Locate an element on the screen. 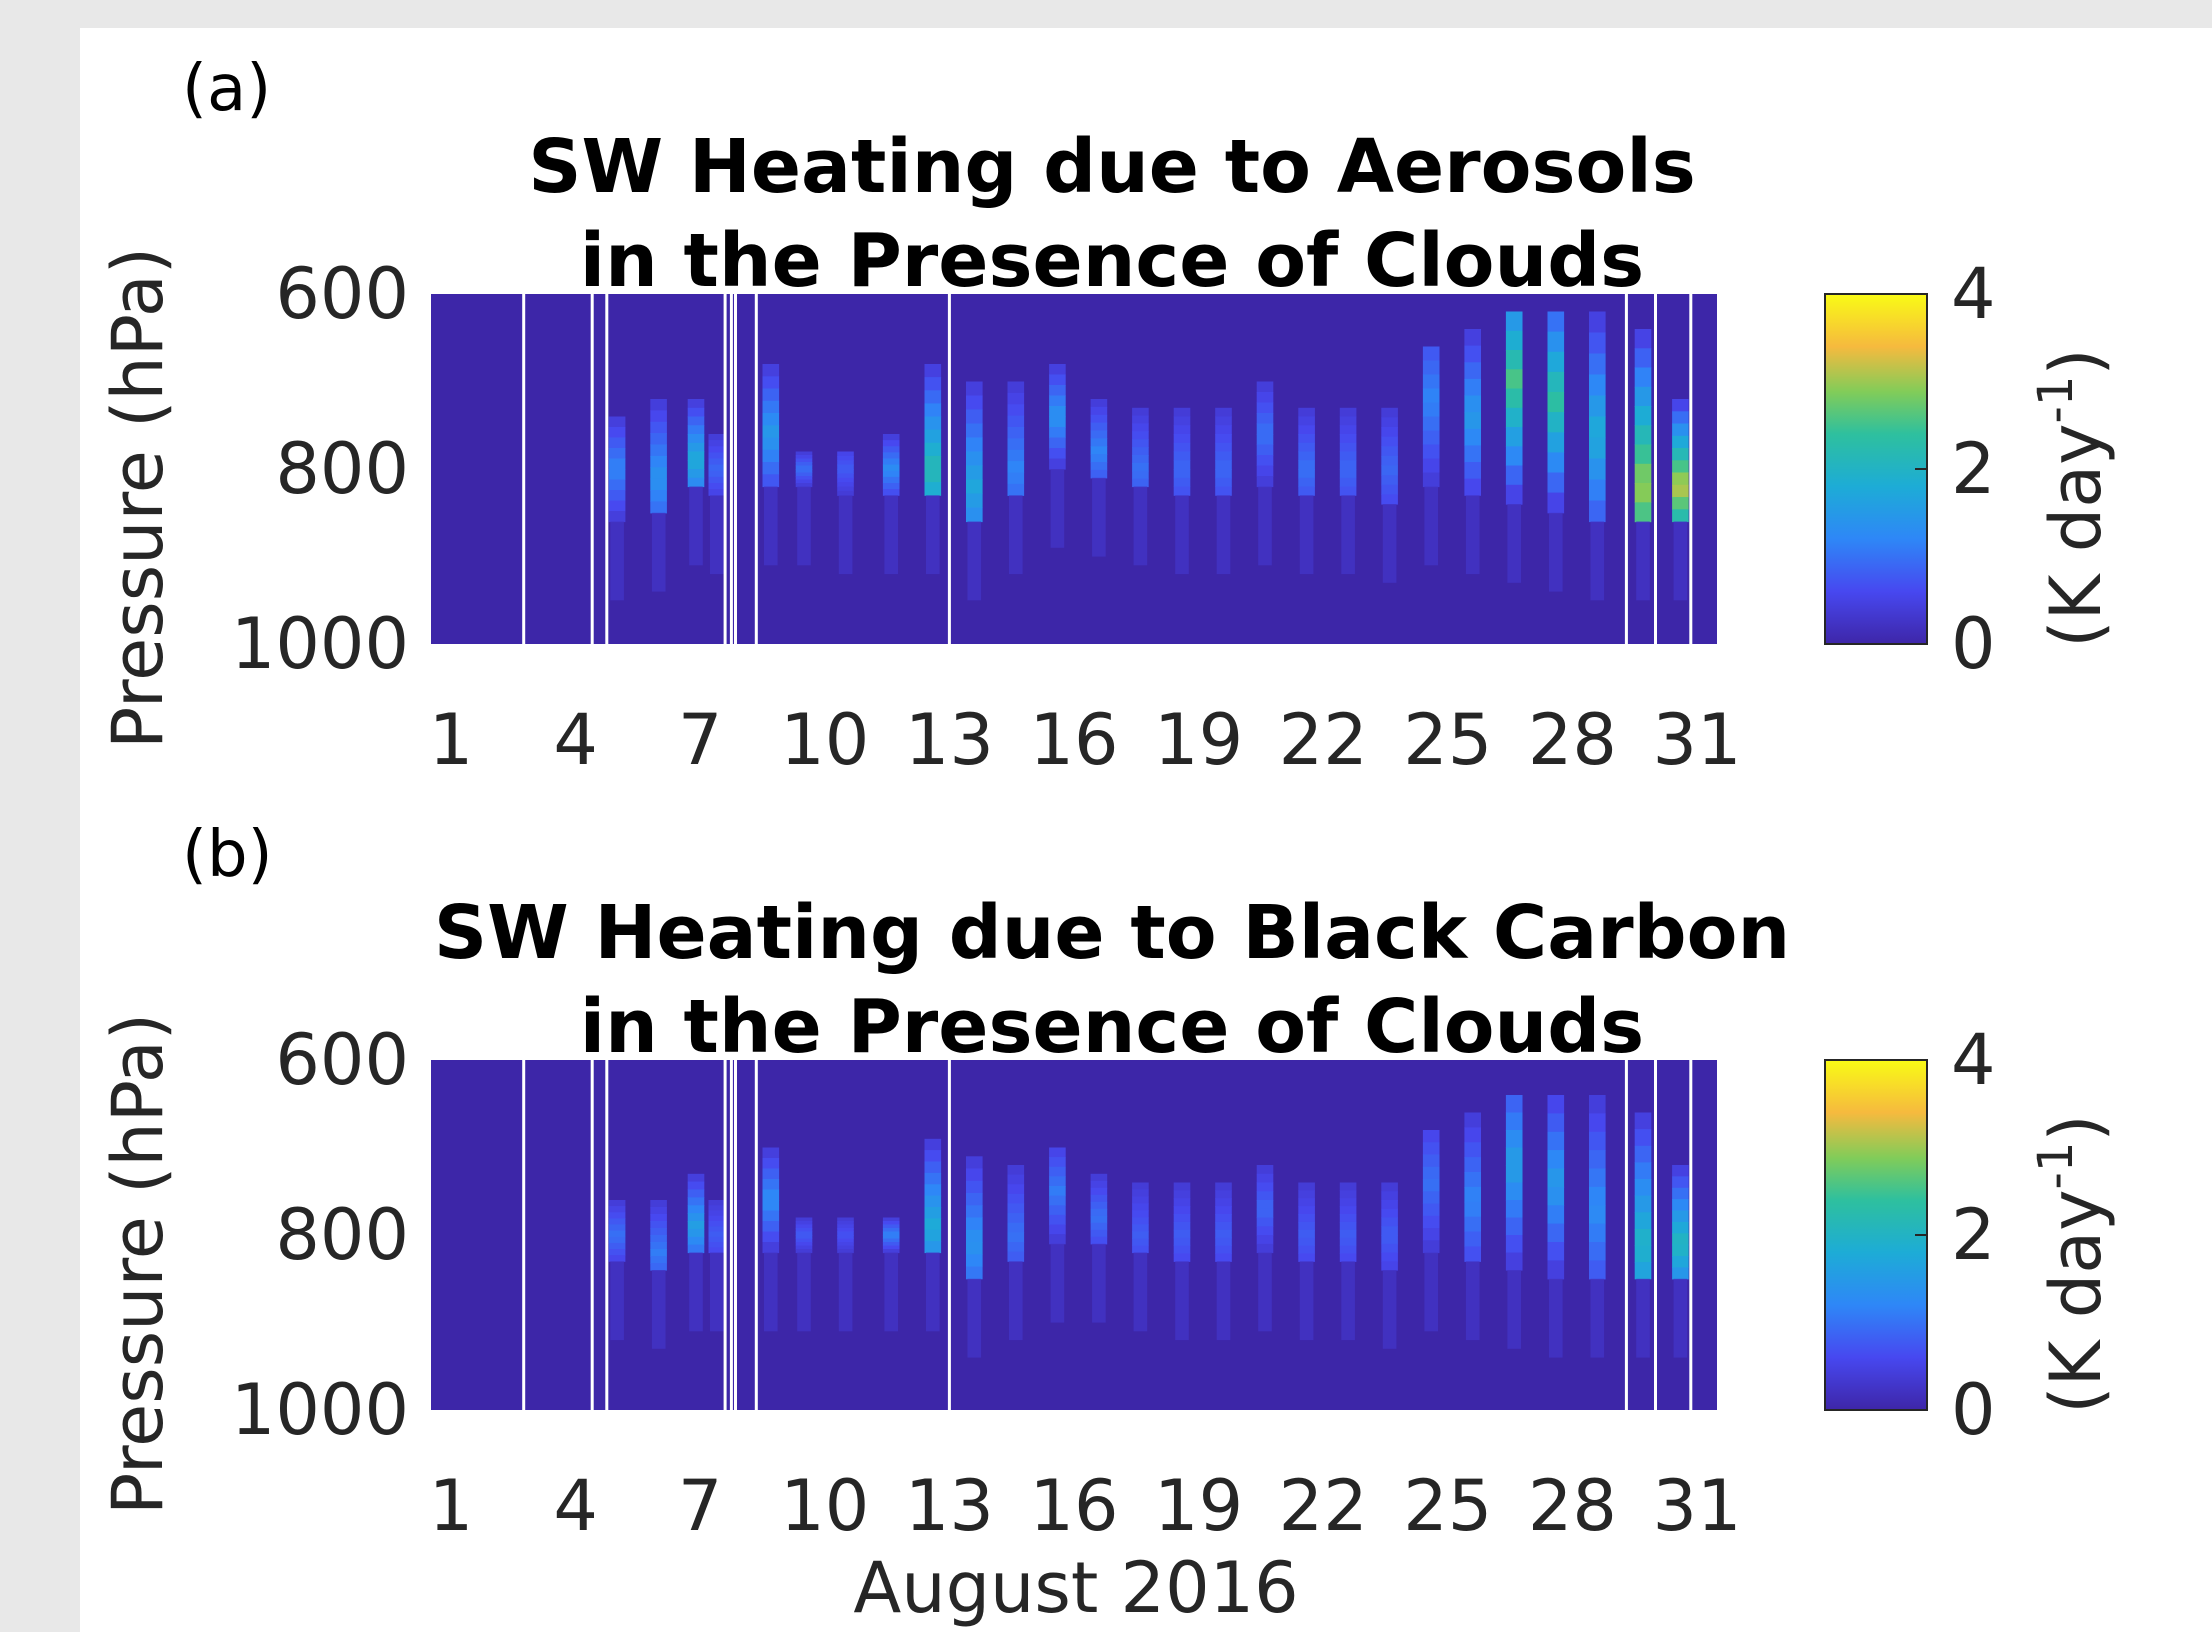 This screenshot has width=2212, height=1632. x-tick-label: 31 is located at coordinates (1696, 1506).